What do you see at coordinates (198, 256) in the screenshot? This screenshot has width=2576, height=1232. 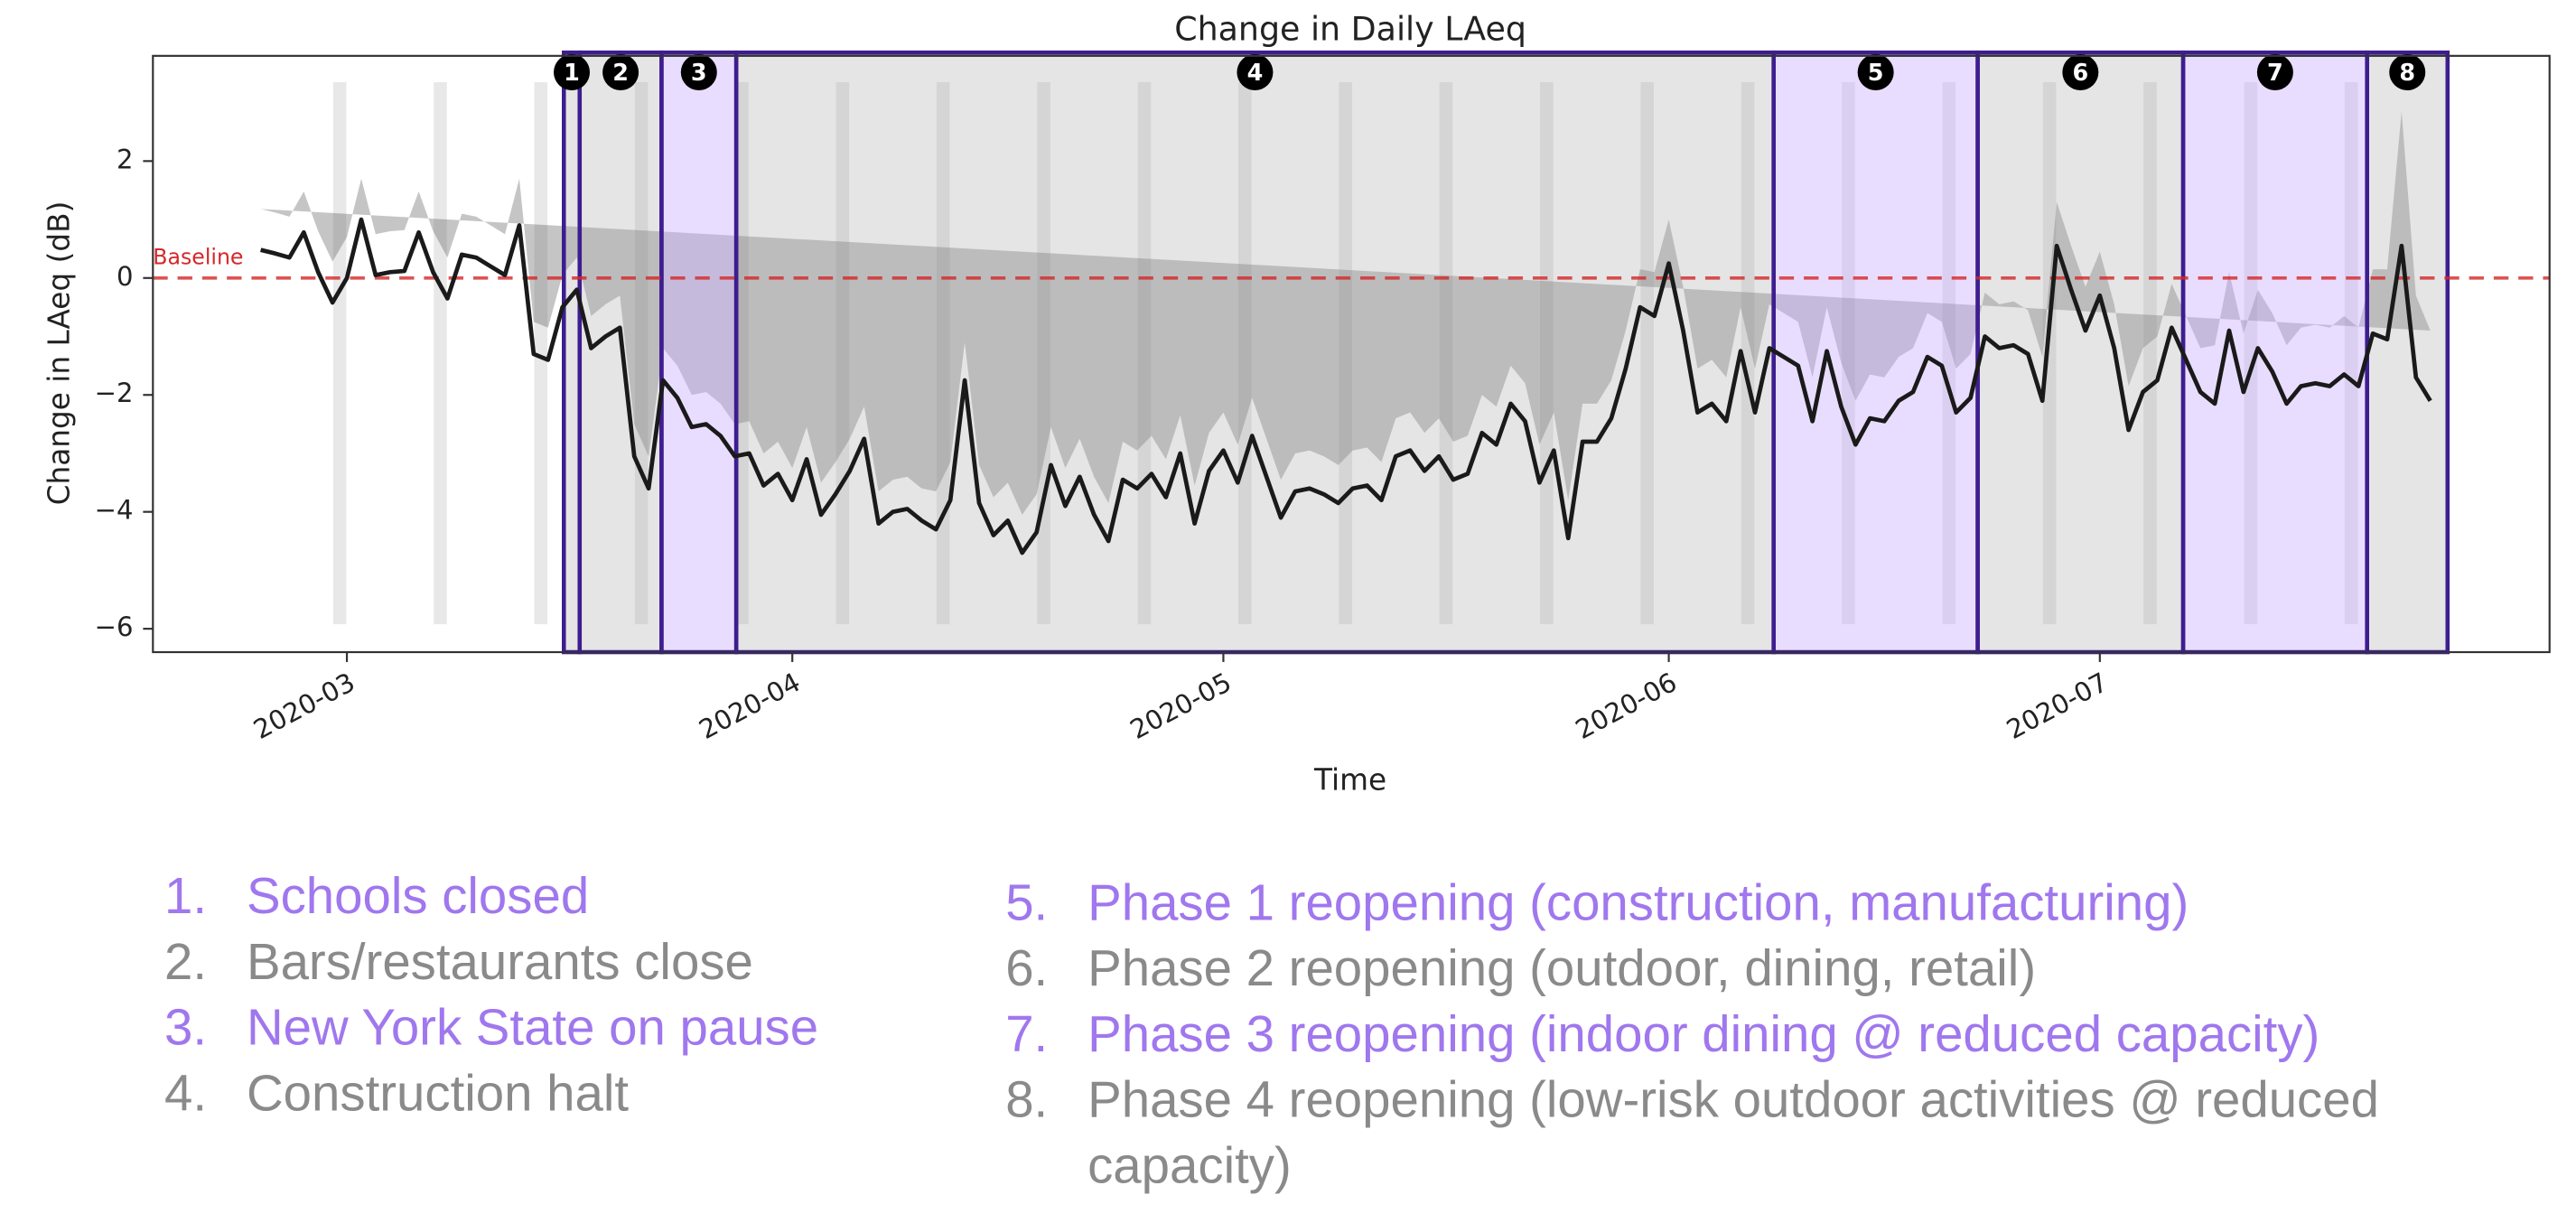 I see `baseline-label: Baseline` at bounding box center [198, 256].